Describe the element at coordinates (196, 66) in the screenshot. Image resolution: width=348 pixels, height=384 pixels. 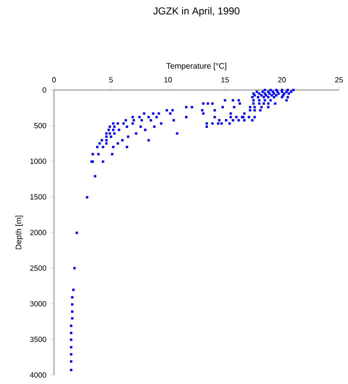
I see `x-axis-title: Temperature [°C]` at that location.